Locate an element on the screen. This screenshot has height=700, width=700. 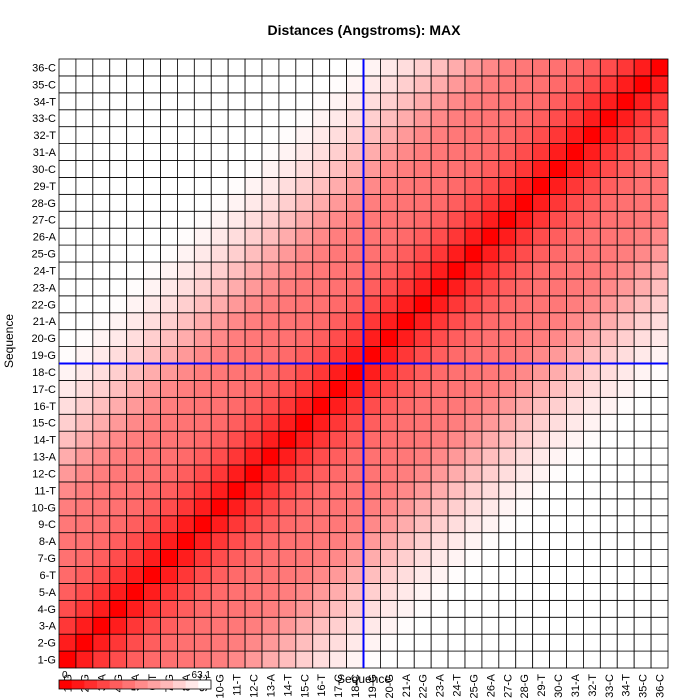
heatmap-cell: 25-G / 21-A is located at coordinates (473, 321).